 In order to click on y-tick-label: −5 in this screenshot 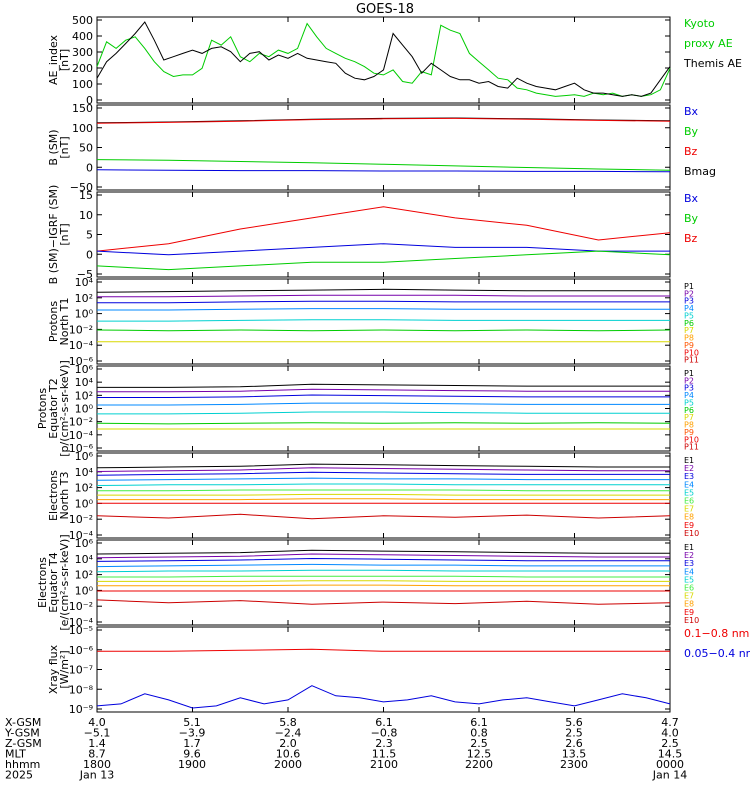, I will do `click(85, 274)`.